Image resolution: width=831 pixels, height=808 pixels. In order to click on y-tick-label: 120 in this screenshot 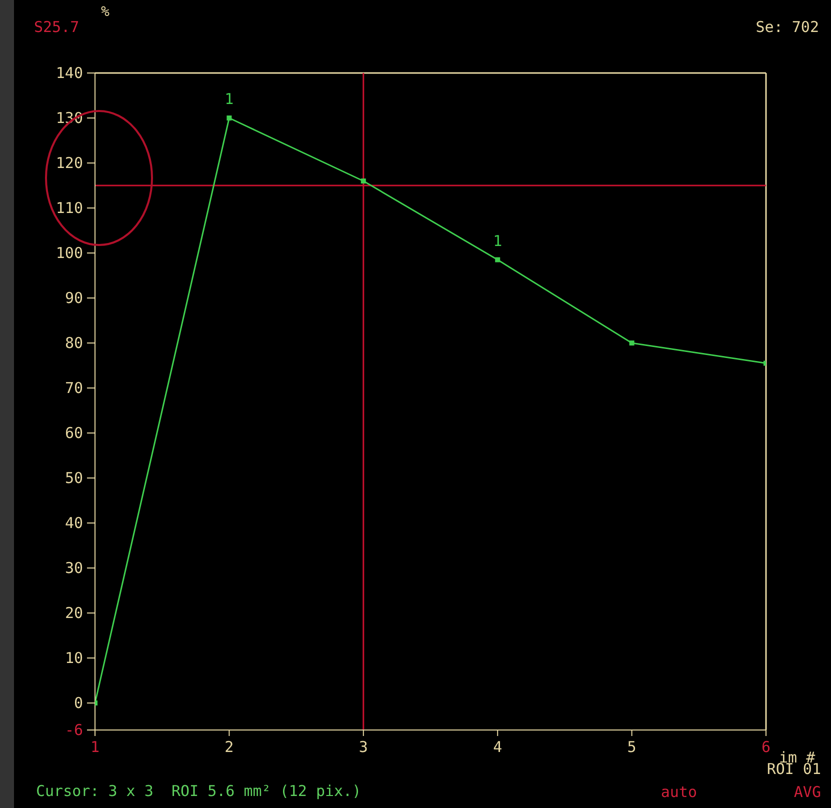, I will do `click(69, 163)`.